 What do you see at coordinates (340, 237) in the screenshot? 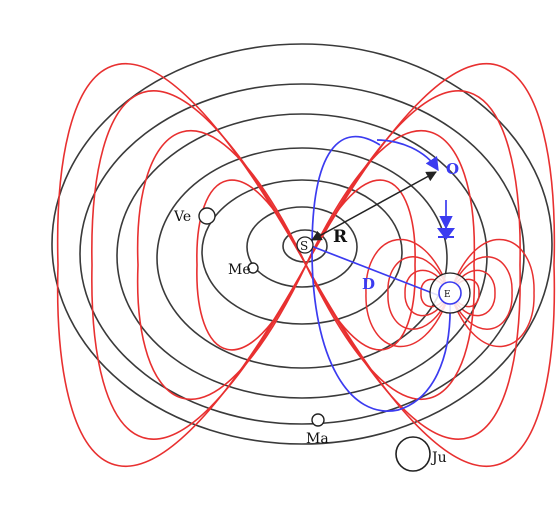
I see `radius-label: R` at bounding box center [340, 237].